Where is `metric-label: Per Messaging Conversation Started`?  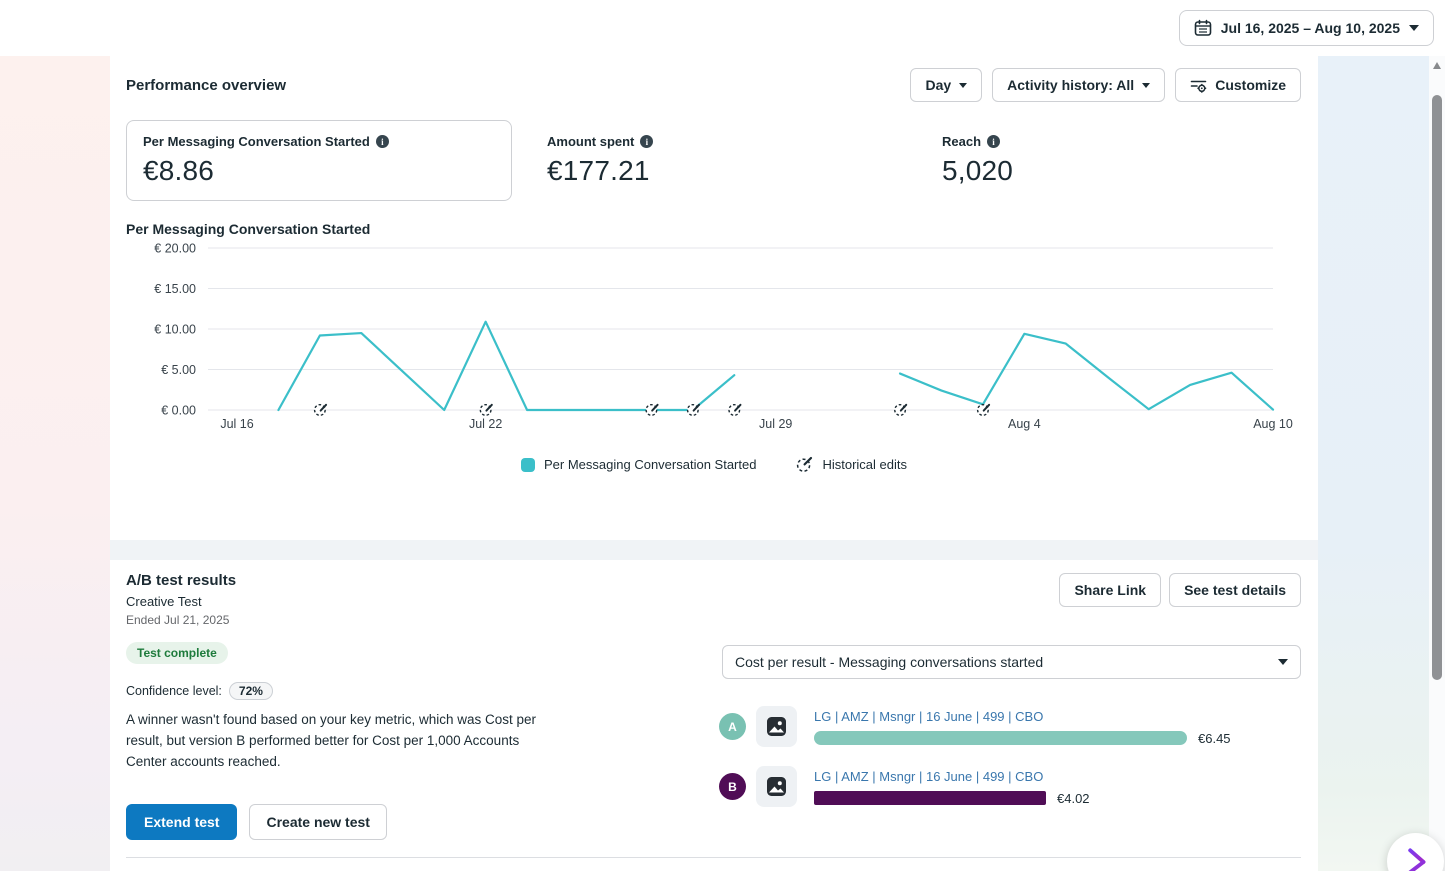 metric-label: Per Messaging Conversation Started is located at coordinates (256, 141).